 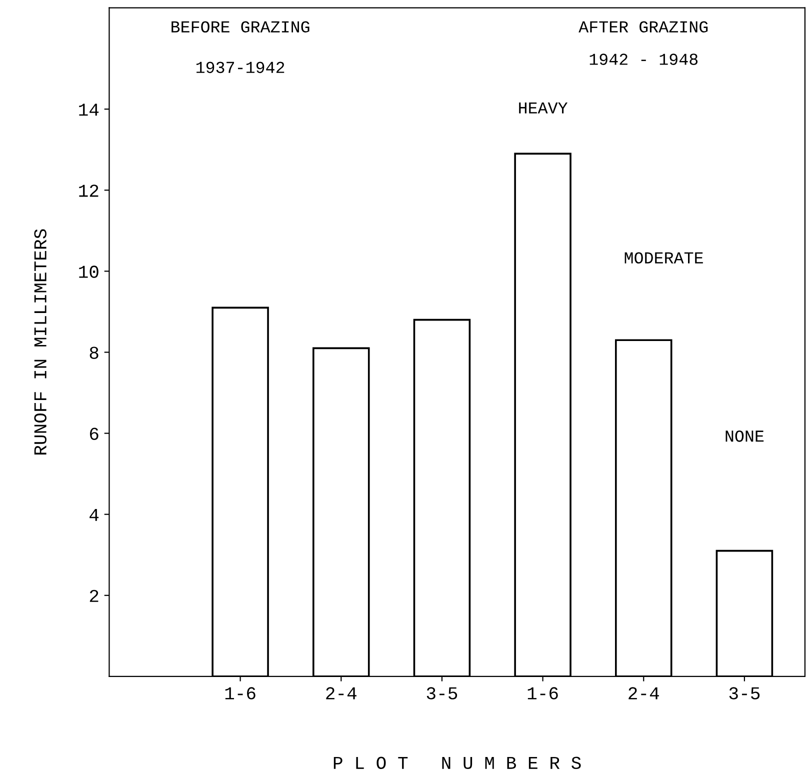 What do you see at coordinates (543, 108) in the screenshot?
I see `annotation: HEAVY` at bounding box center [543, 108].